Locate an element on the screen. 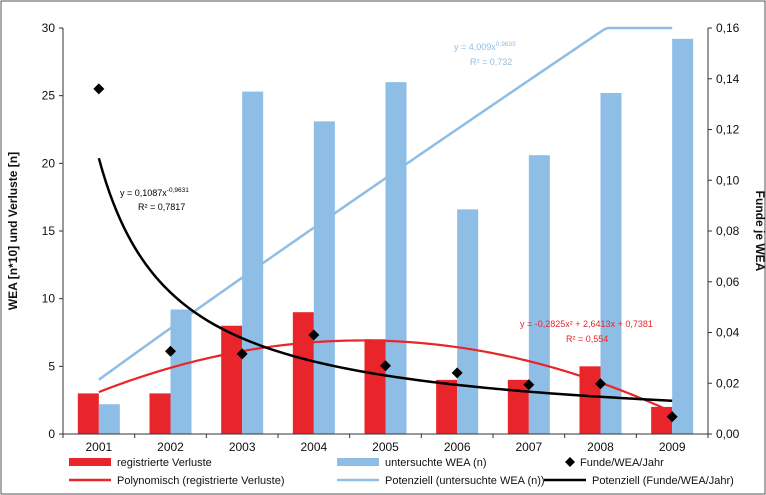 Image resolution: width=766 pixels, height=495 pixels. legend-label: Potenziell (Funde/WEA/Jahr) is located at coordinates (663, 481).